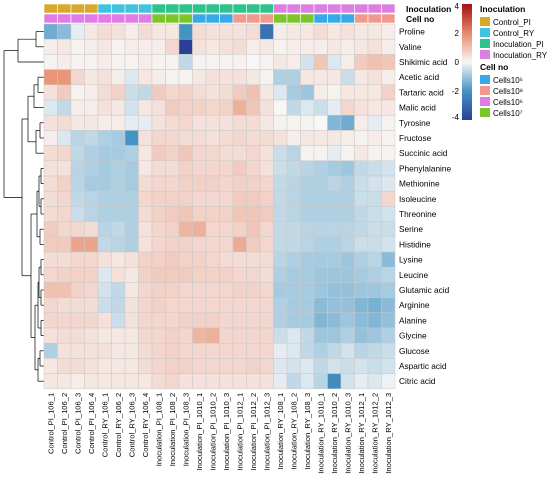 This screenshot has height=477, width=550. I want to click on column-label: Inoculation_RY_1012_1, so click(361, 433).